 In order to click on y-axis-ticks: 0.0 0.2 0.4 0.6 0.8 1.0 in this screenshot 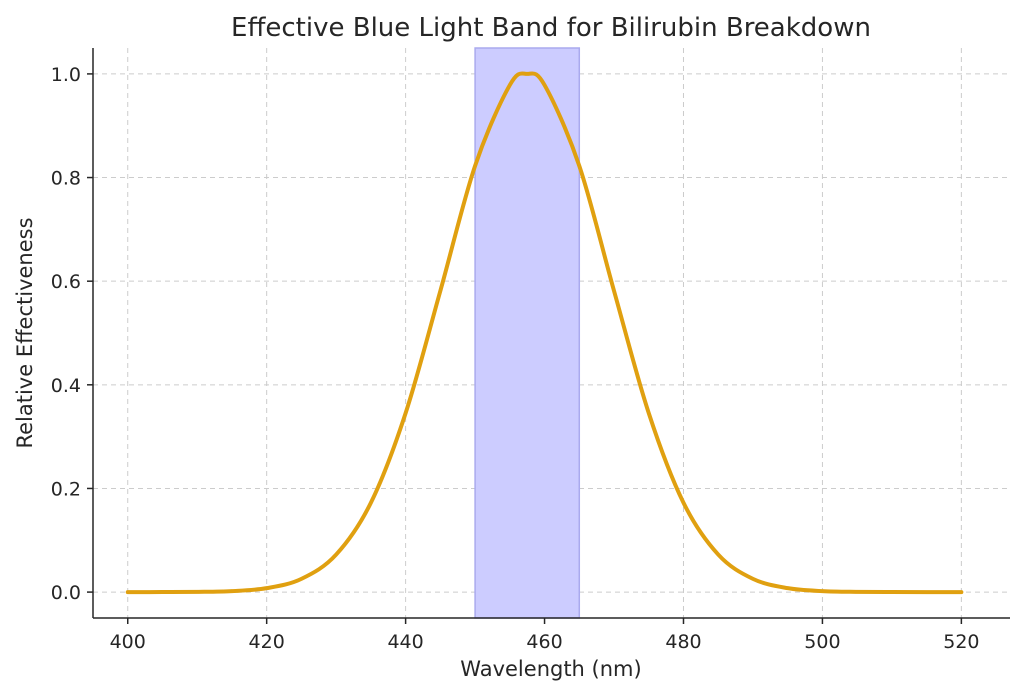, I will do `click(72, 334)`.